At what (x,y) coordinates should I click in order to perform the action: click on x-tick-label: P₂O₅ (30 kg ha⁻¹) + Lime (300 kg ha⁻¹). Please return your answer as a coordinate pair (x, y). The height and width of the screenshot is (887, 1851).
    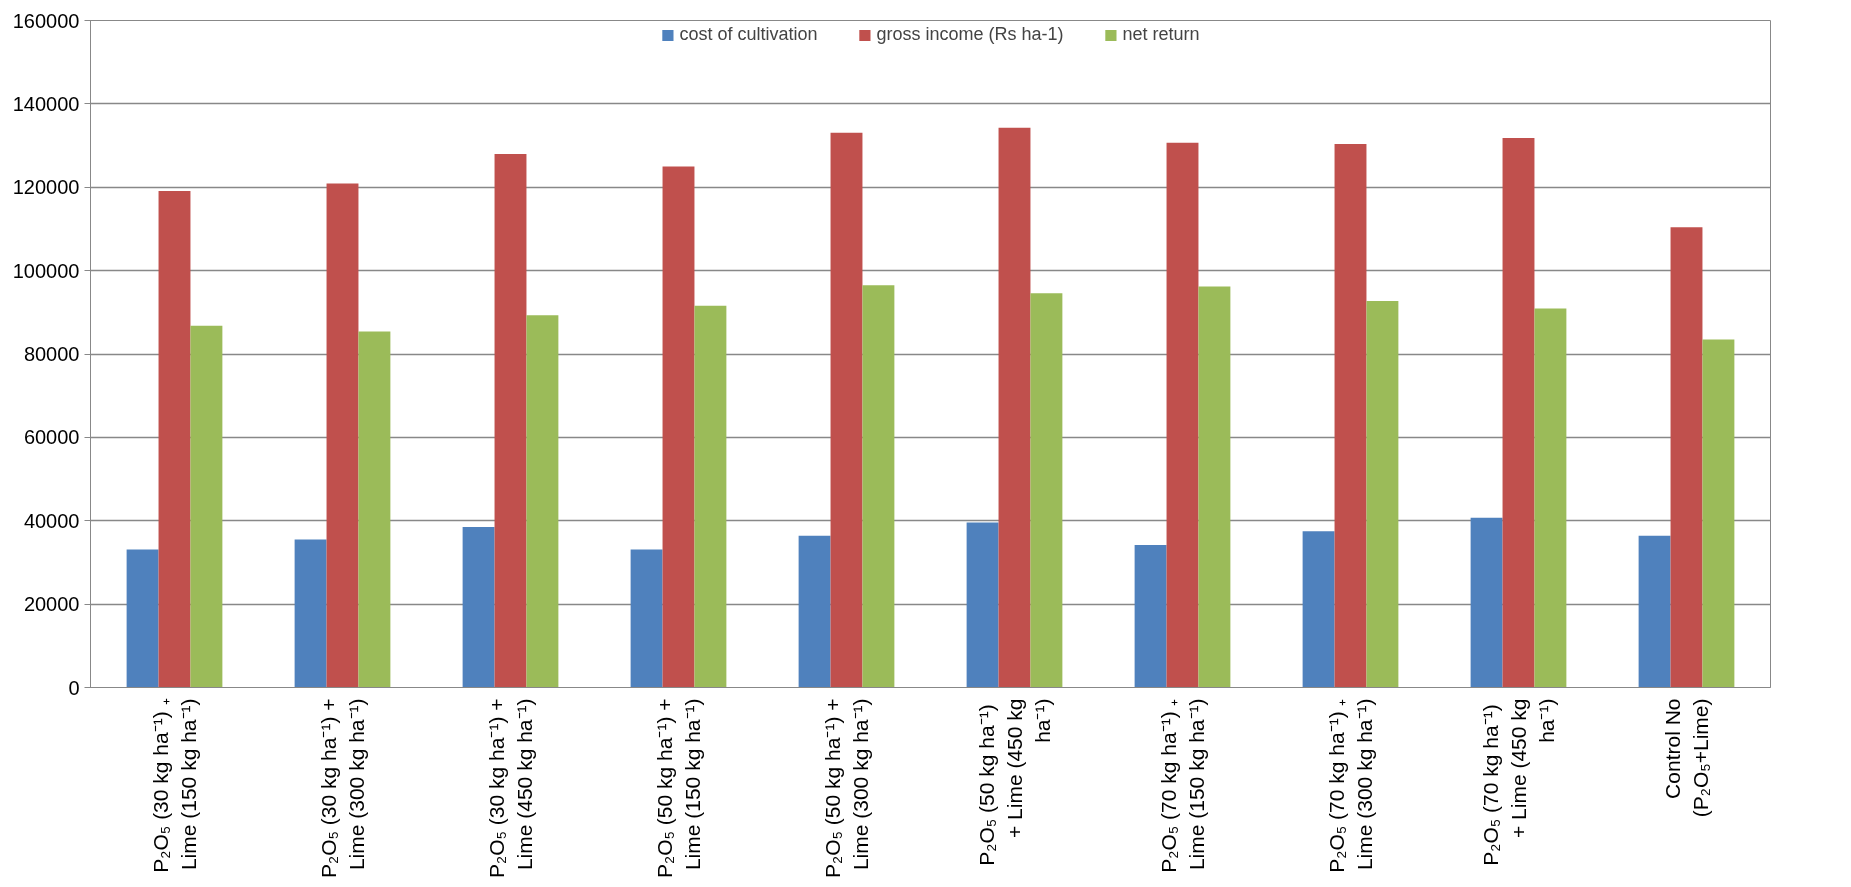
    Looking at the image, I should click on (342, 788).